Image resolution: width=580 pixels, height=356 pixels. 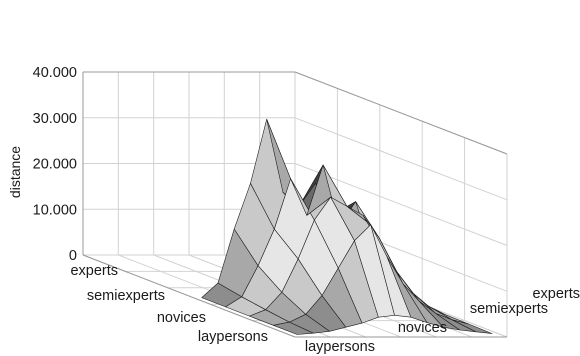 I want to click on y-tick-label: experts, so click(x=94, y=271).